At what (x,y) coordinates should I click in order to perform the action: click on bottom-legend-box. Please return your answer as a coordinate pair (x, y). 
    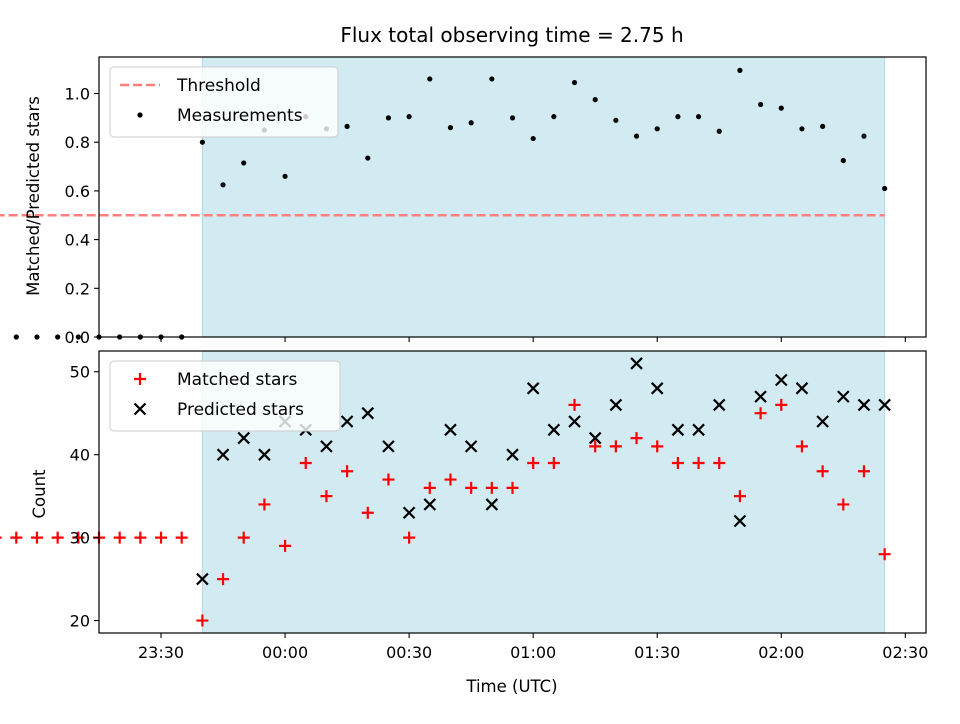
    Looking at the image, I should click on (225, 396).